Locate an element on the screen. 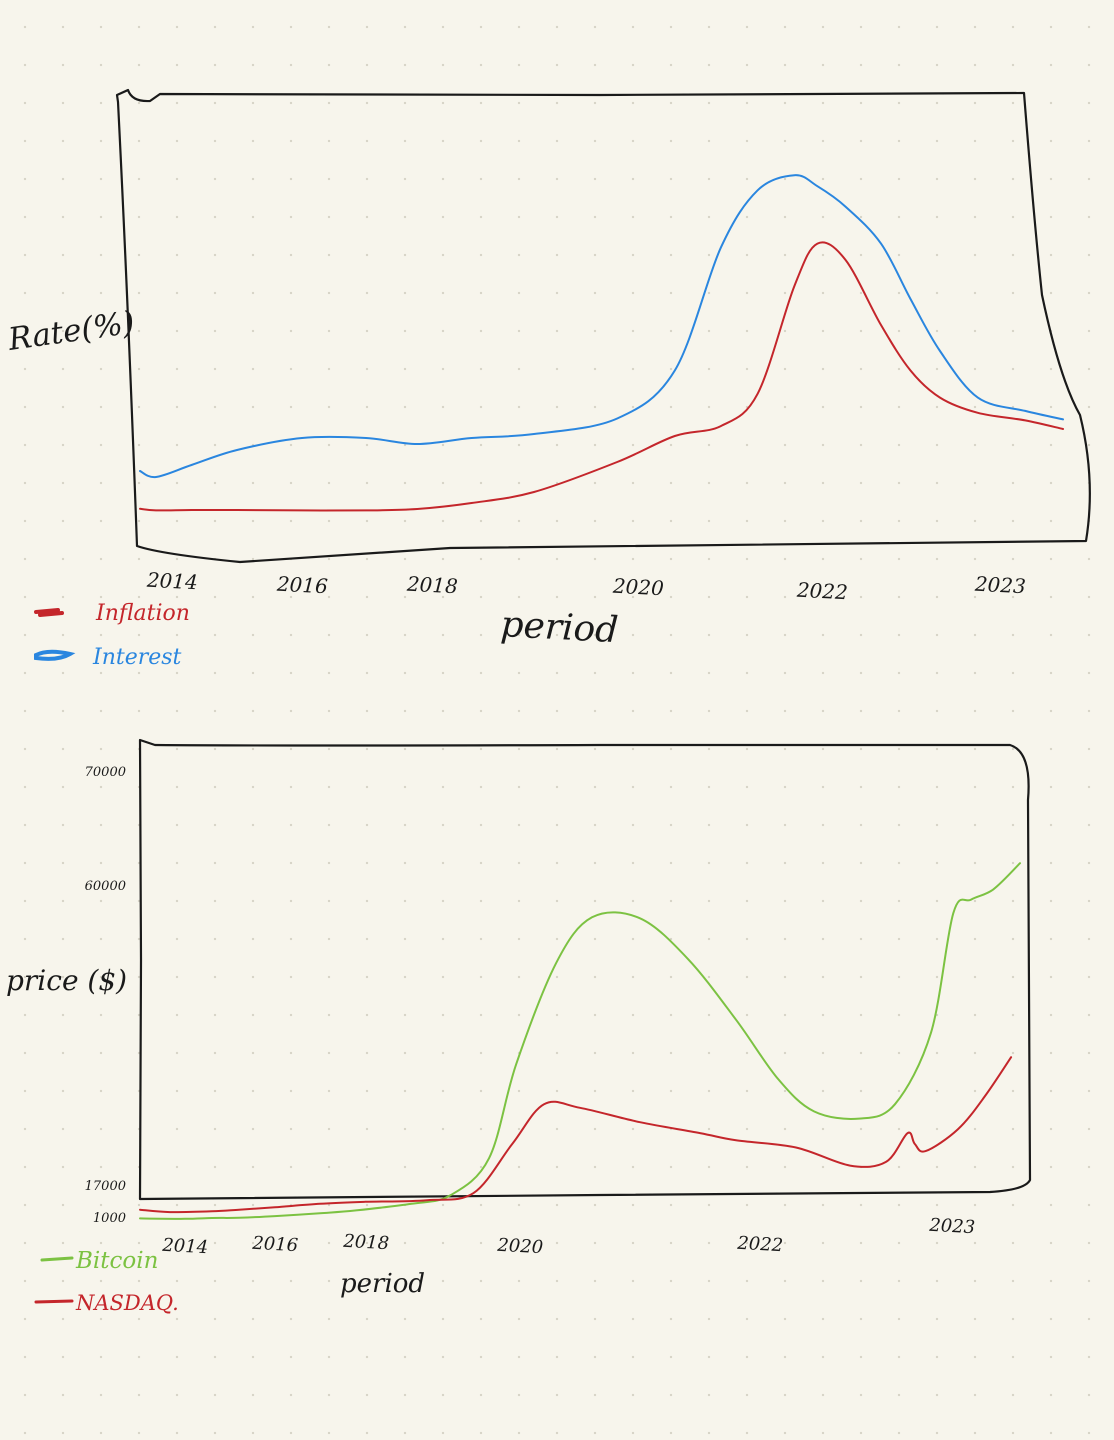 This screenshot has width=1114, height=1440. nasdaq-line is located at coordinates (576, 1135).